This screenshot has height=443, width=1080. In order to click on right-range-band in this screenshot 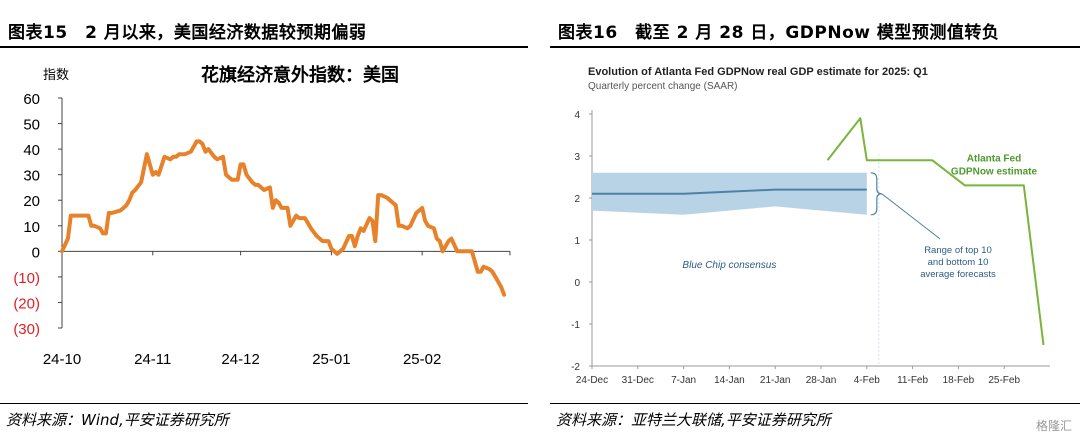, I will do `click(729, 193)`.